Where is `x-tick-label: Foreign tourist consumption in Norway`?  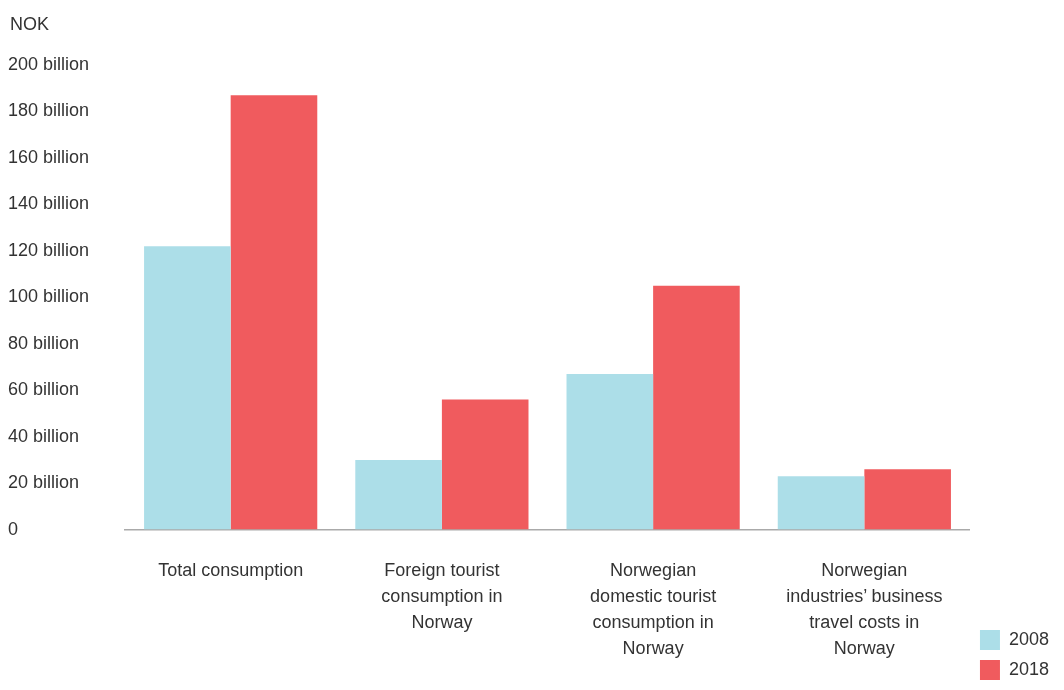
x-tick-label: Foreign tourist consumption in Norway is located at coordinates (442, 595).